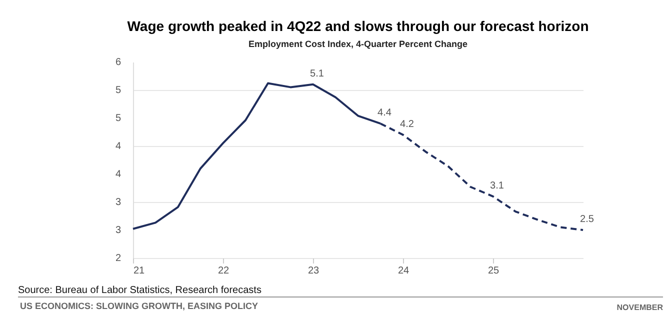 Image resolution: width=669 pixels, height=324 pixels. Describe the element at coordinates (640, 307) in the screenshot. I see `text: NOVEMBER` at that location.